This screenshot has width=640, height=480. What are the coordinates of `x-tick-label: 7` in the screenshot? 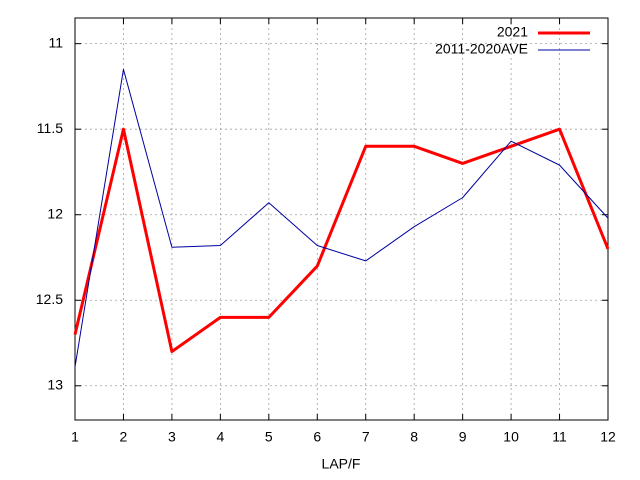 It's located at (366, 437).